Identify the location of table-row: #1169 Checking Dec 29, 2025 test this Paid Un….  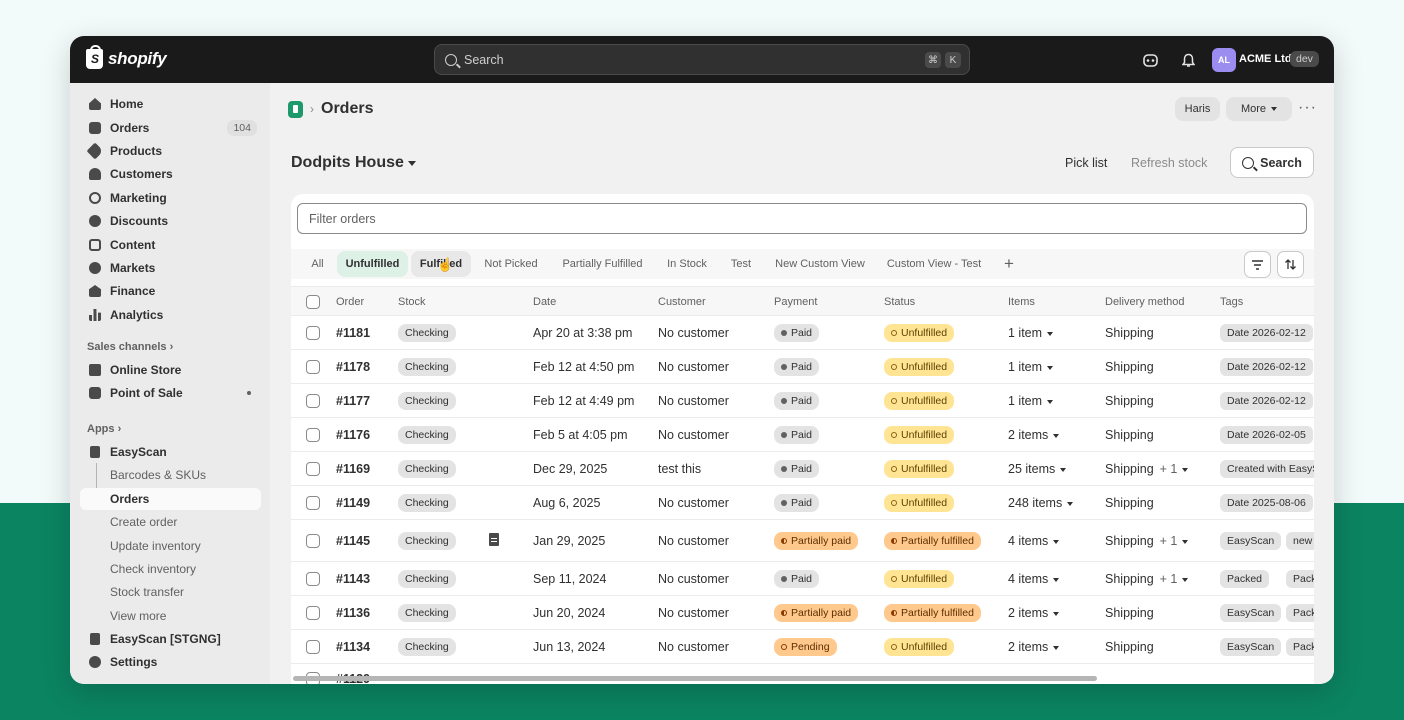
(802, 469).